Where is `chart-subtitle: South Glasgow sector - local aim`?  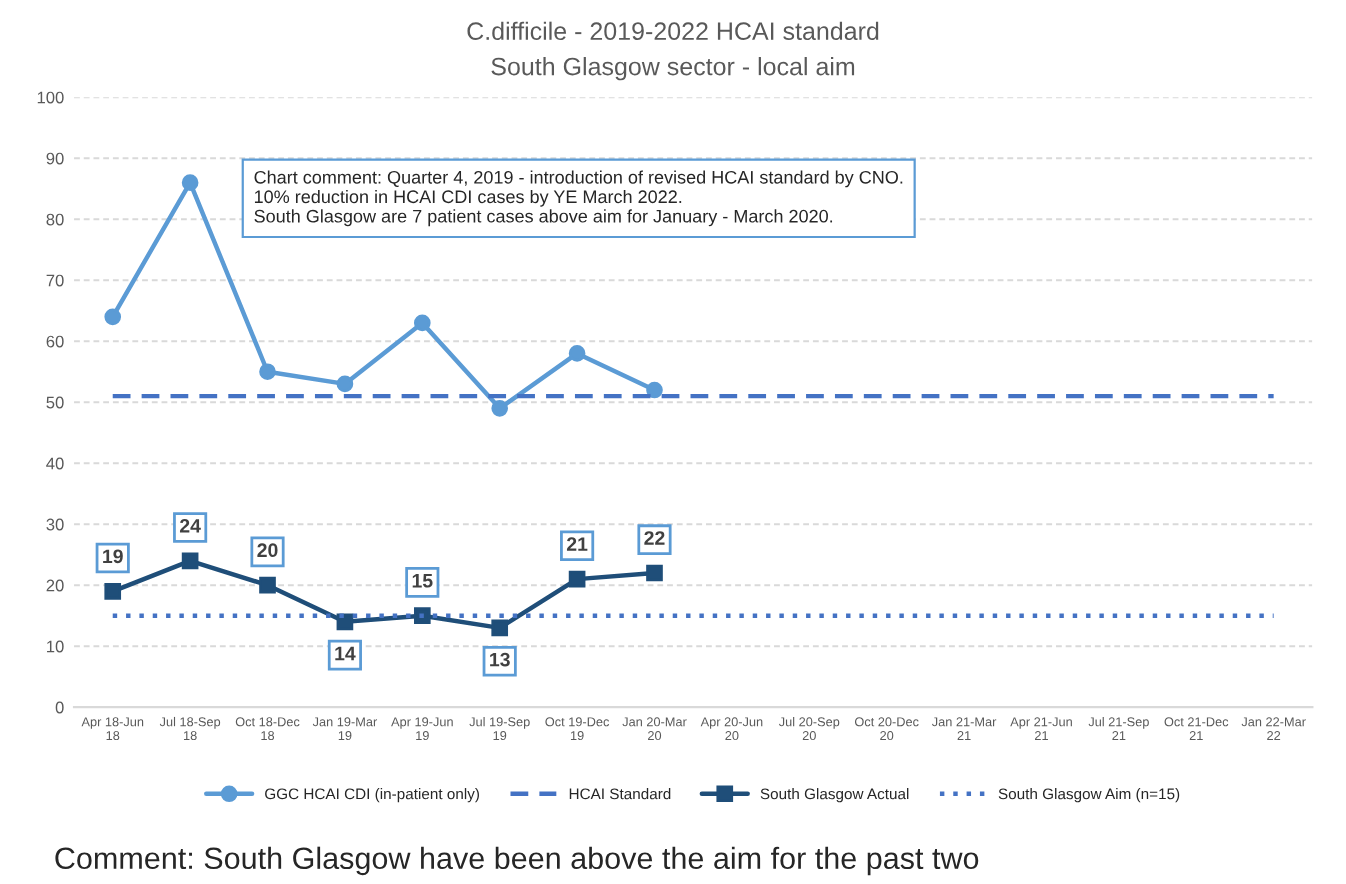 chart-subtitle: South Glasgow sector - local aim is located at coordinates (673, 69).